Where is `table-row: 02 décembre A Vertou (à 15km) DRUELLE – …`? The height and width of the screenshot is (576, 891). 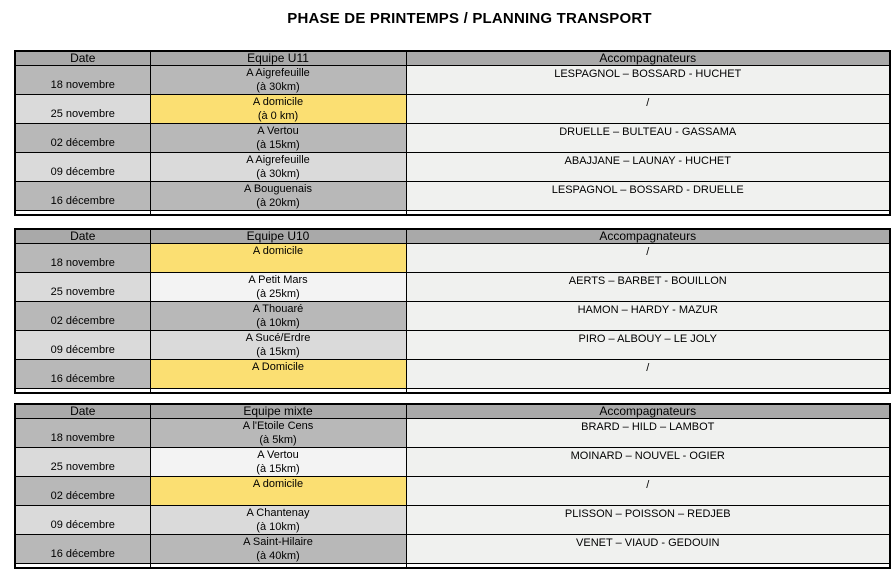
table-row: 02 décembre A Vertou (à 15km) DRUELLE – … is located at coordinates (452, 138).